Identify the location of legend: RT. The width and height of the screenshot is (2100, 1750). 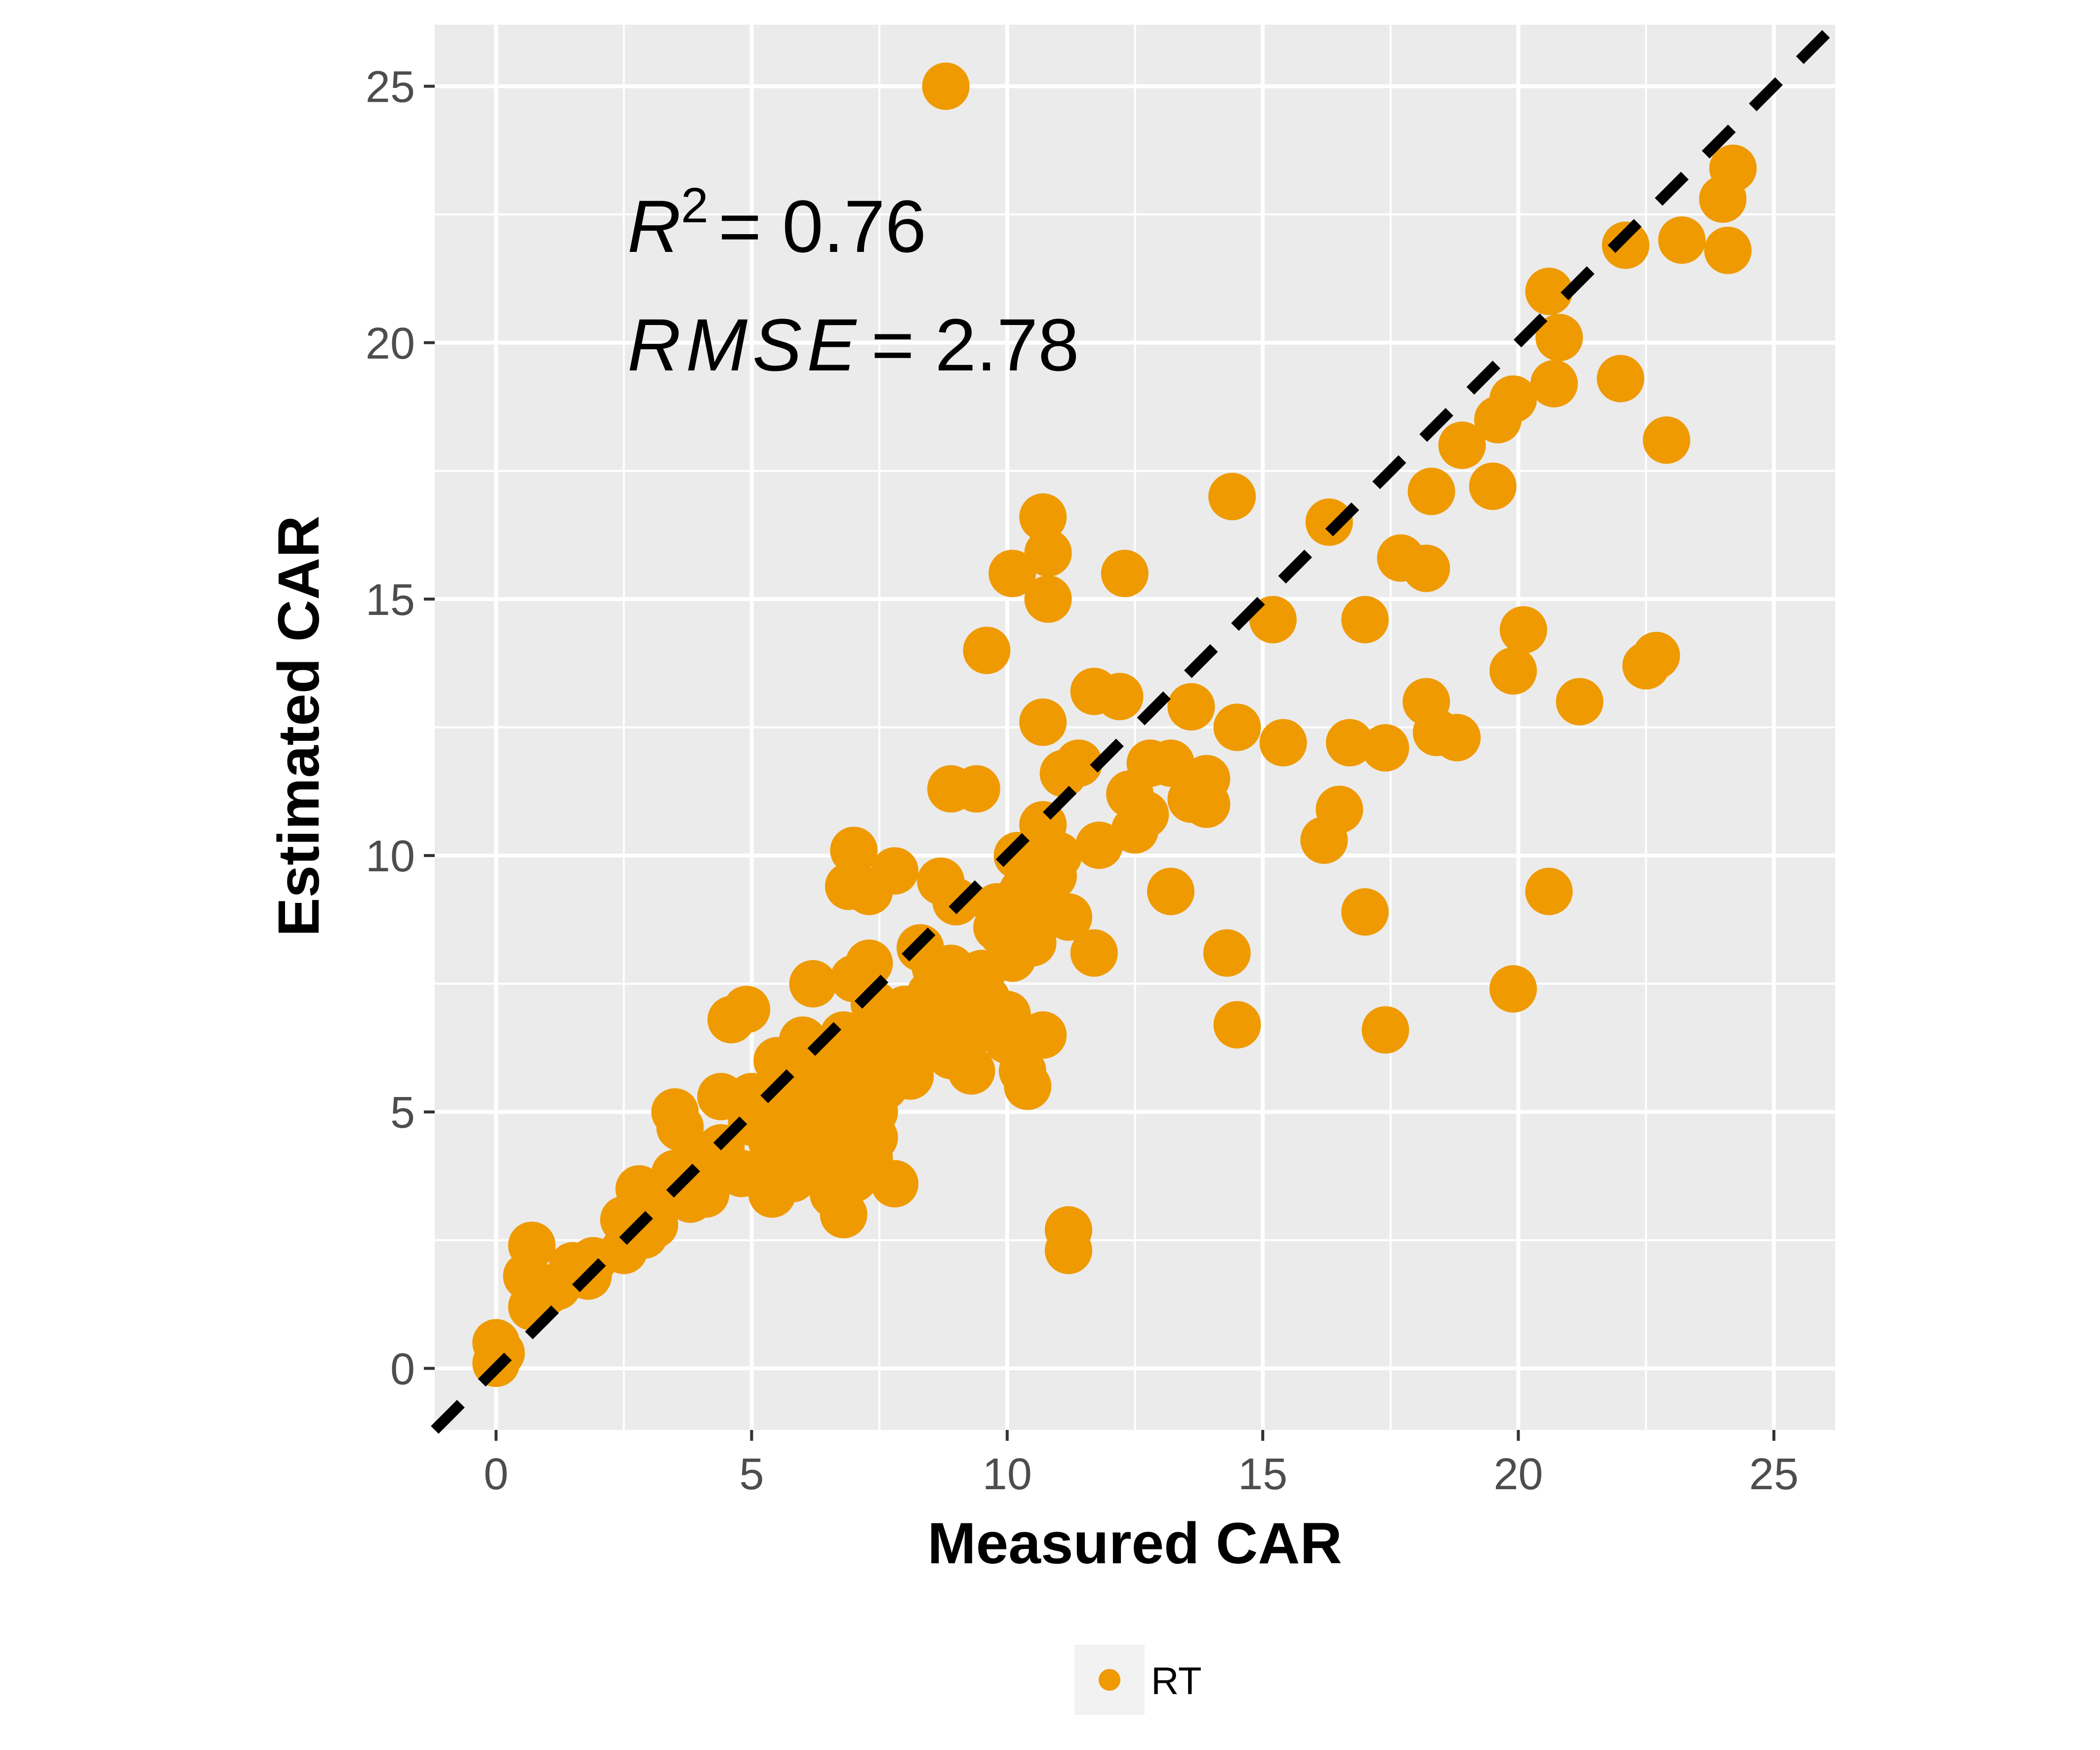
(1138, 1680).